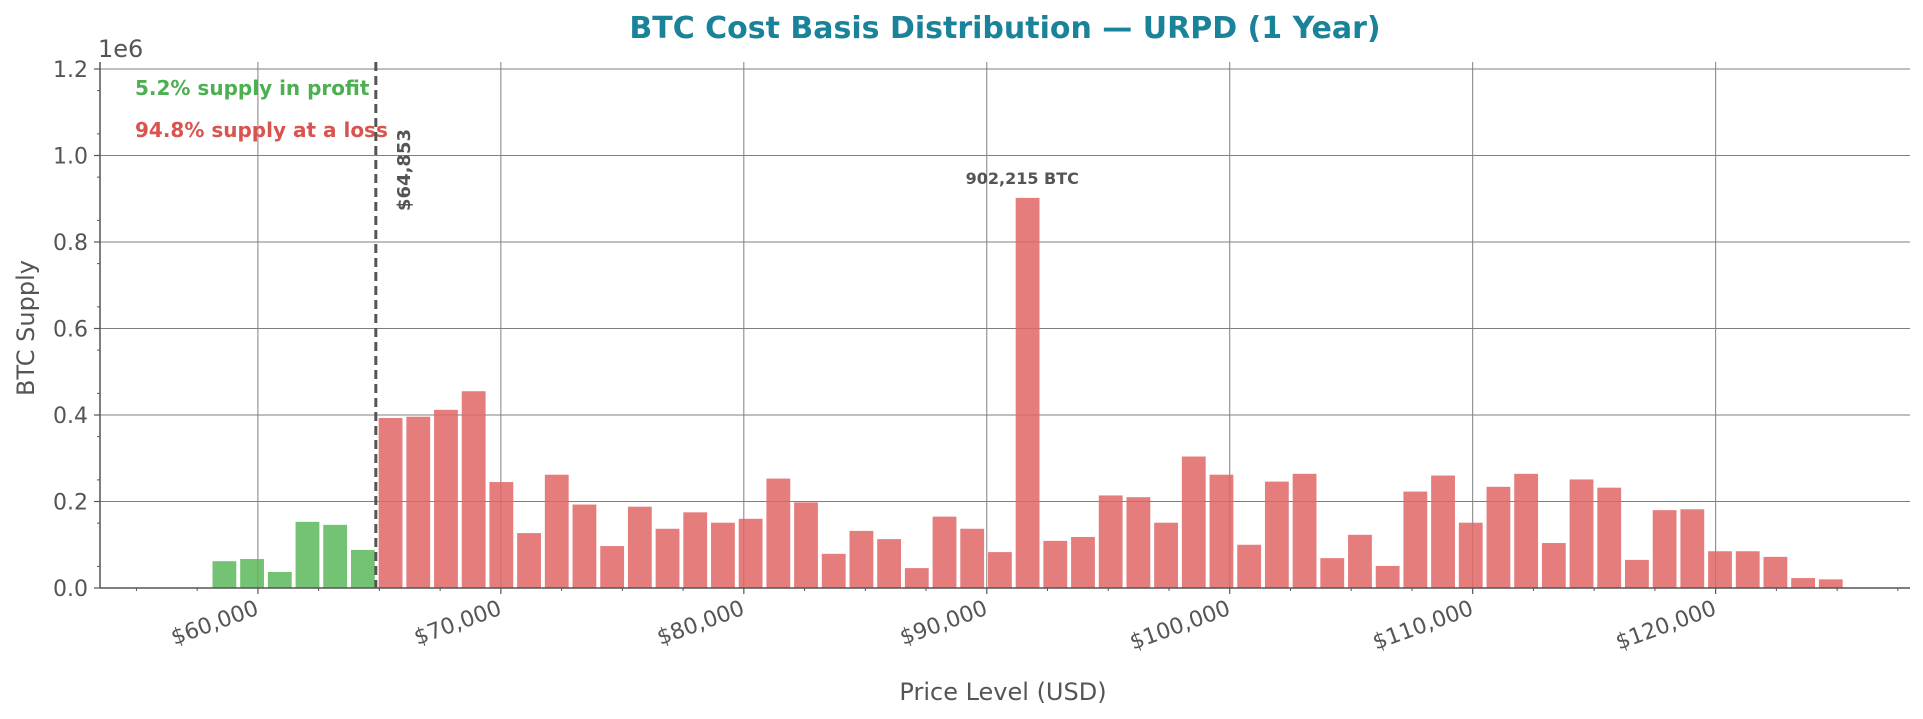  Describe the element at coordinates (252, 88) in the screenshot. I see `profit-supply-label: 5.2% supply in profit` at that location.